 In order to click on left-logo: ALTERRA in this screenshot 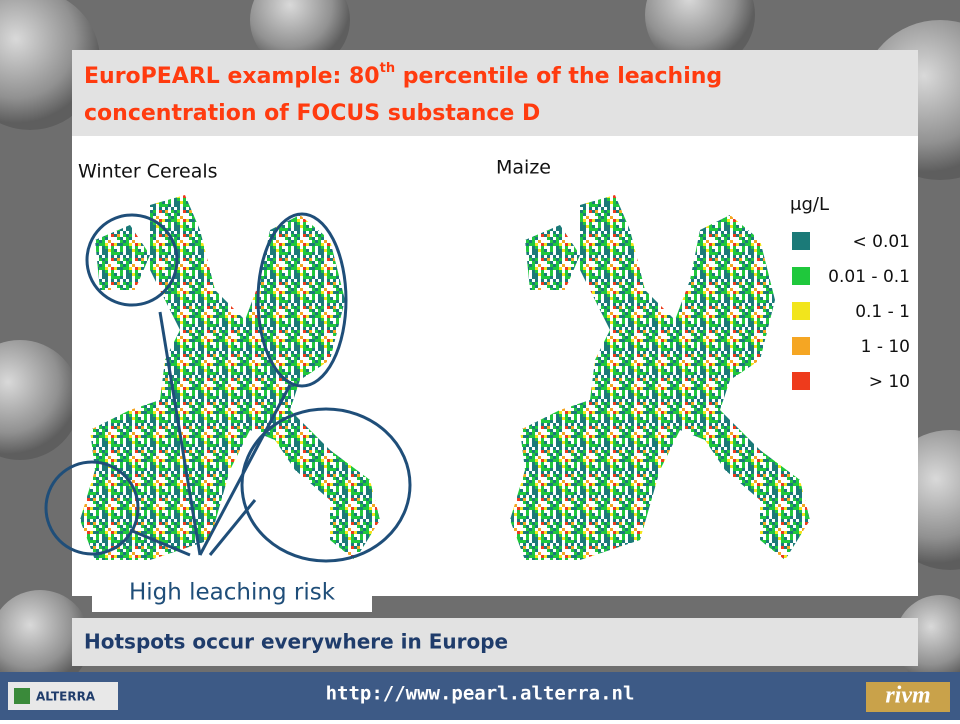, I will do `click(66, 697)`.